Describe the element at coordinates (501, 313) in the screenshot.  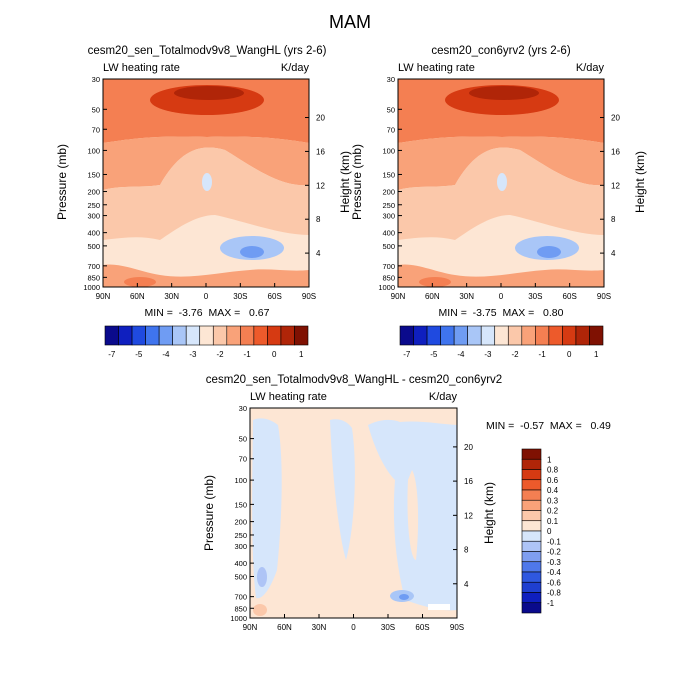
I see `panel-2-stats: MIN = -3.75 MAX = 0.80` at that location.